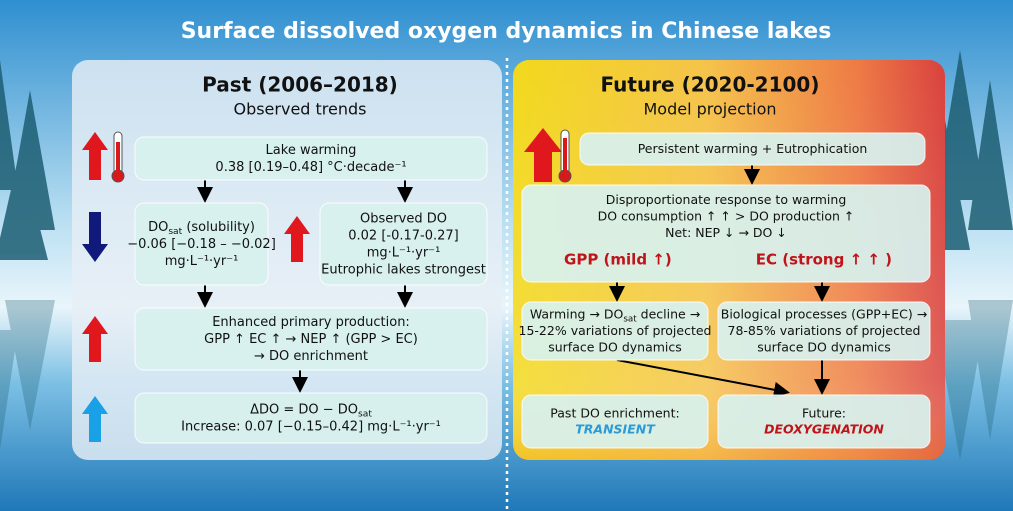  I want to click on text-segment: −0.06 [−0.18 – −0.02], so click(201, 244).